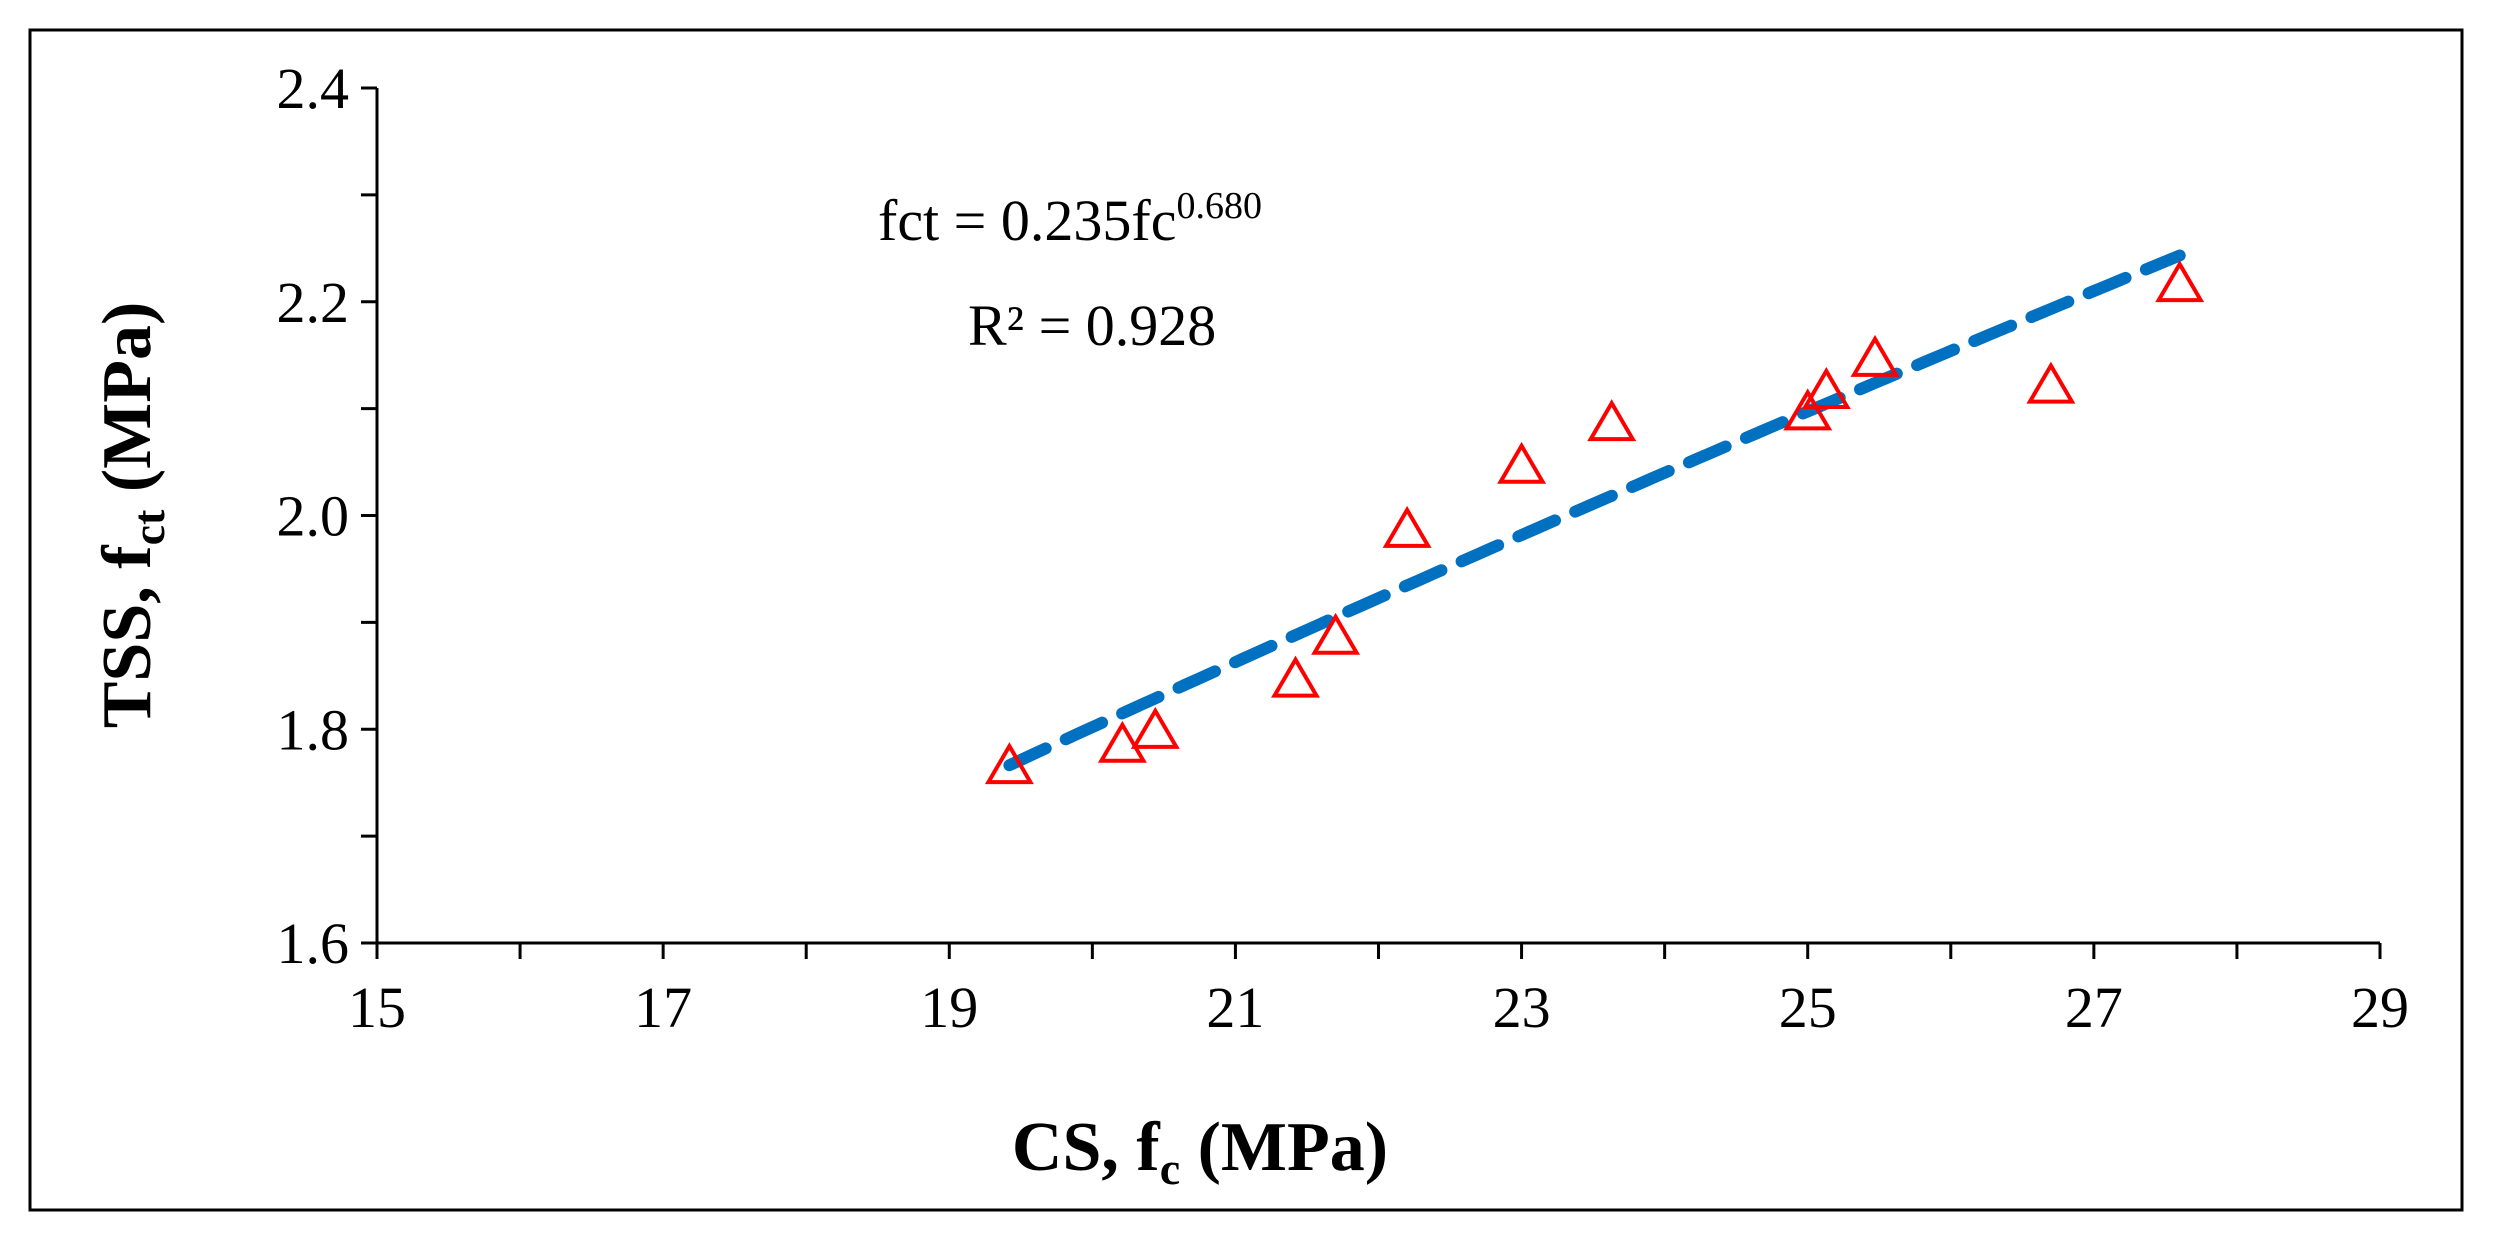 The width and height of the screenshot is (2495, 1245). I want to click on x-axis-title: CS, fc (MPa), so click(1200, 1151).